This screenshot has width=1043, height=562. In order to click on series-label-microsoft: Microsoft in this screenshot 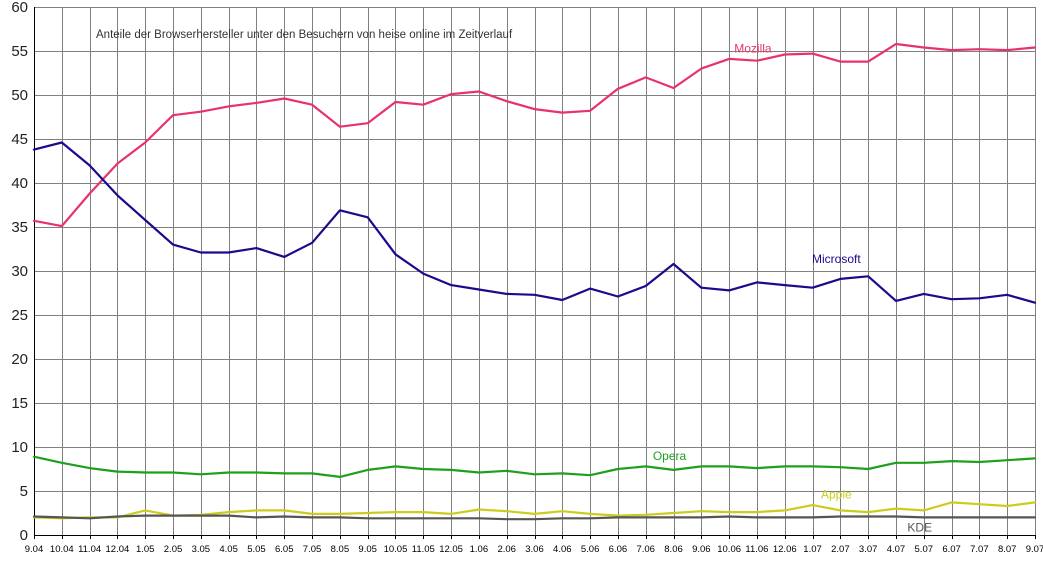, I will do `click(836, 259)`.